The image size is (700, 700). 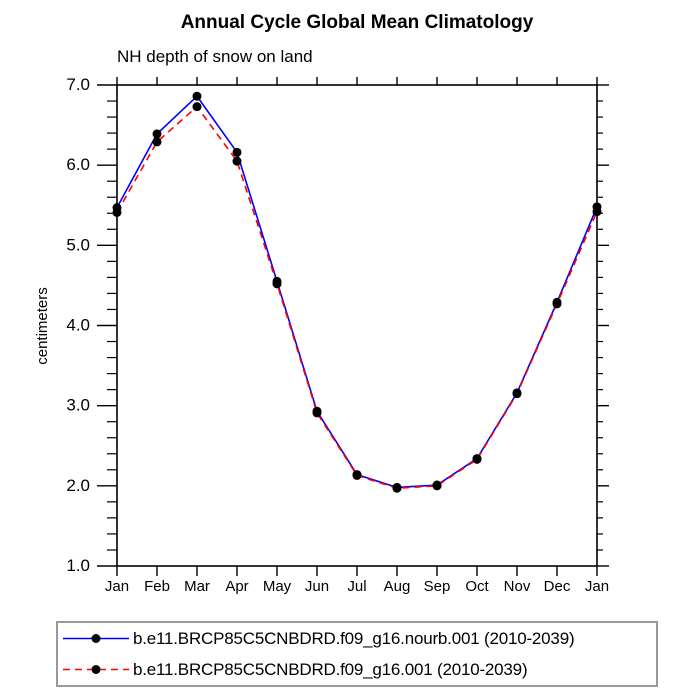 I want to click on y-tick-label: 3.0, so click(x=78, y=405).